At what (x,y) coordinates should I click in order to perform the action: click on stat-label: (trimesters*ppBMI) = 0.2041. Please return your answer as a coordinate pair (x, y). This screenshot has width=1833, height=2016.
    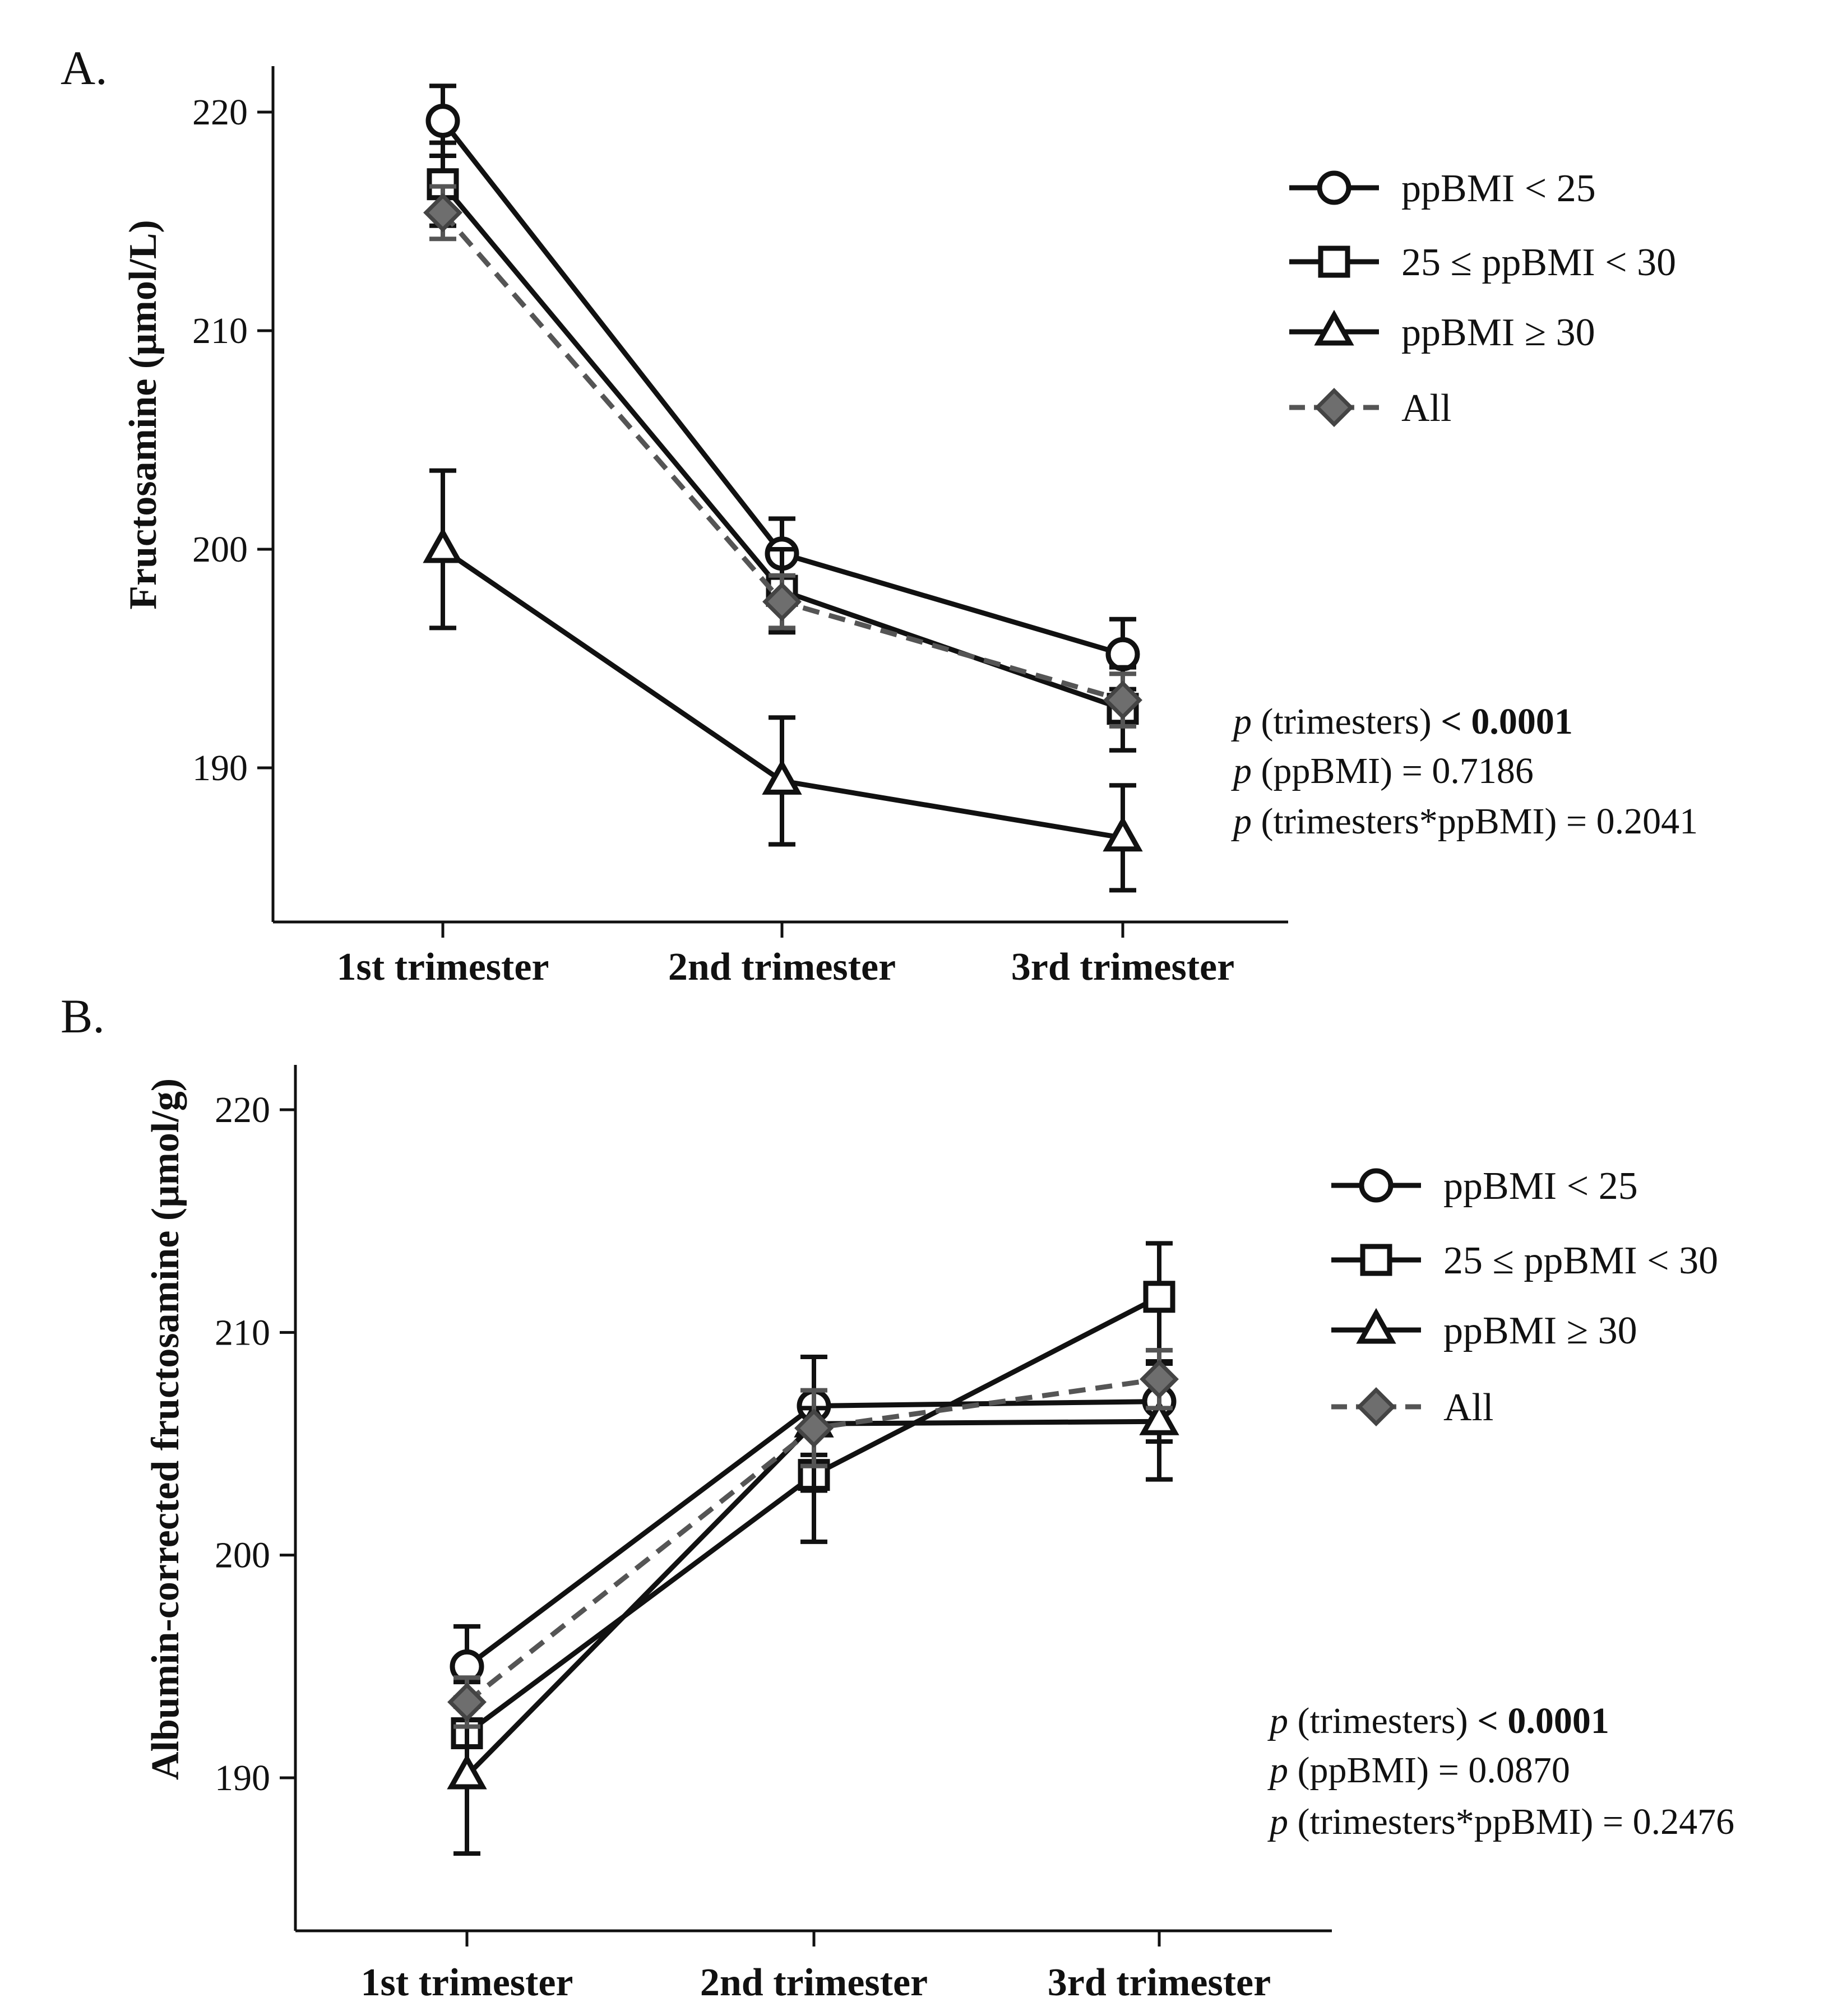
    Looking at the image, I should click on (1475, 821).